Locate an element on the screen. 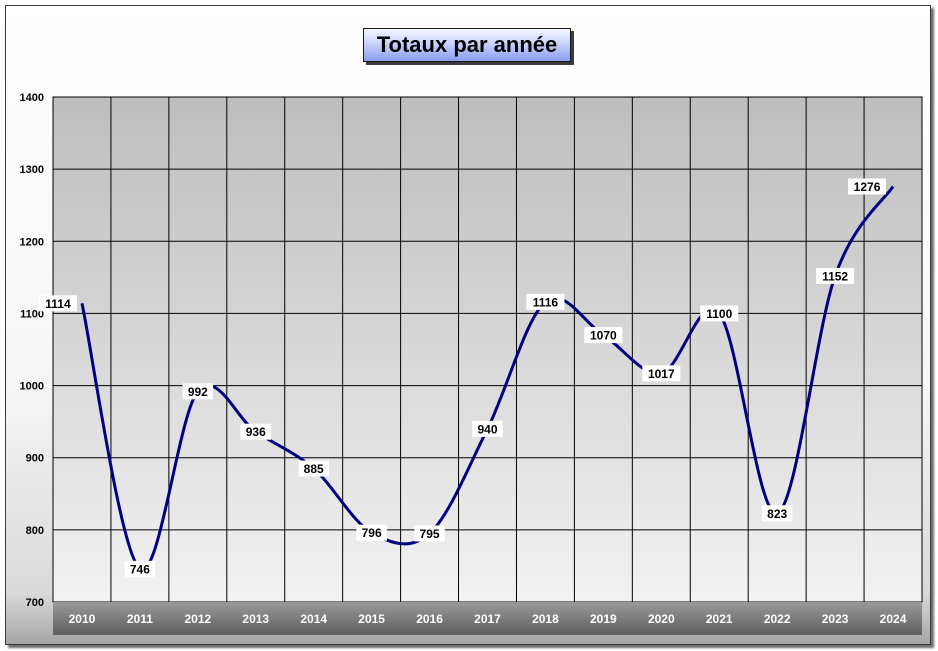 This screenshot has width=938, height=651. data-label: 1017 is located at coordinates (661, 373).